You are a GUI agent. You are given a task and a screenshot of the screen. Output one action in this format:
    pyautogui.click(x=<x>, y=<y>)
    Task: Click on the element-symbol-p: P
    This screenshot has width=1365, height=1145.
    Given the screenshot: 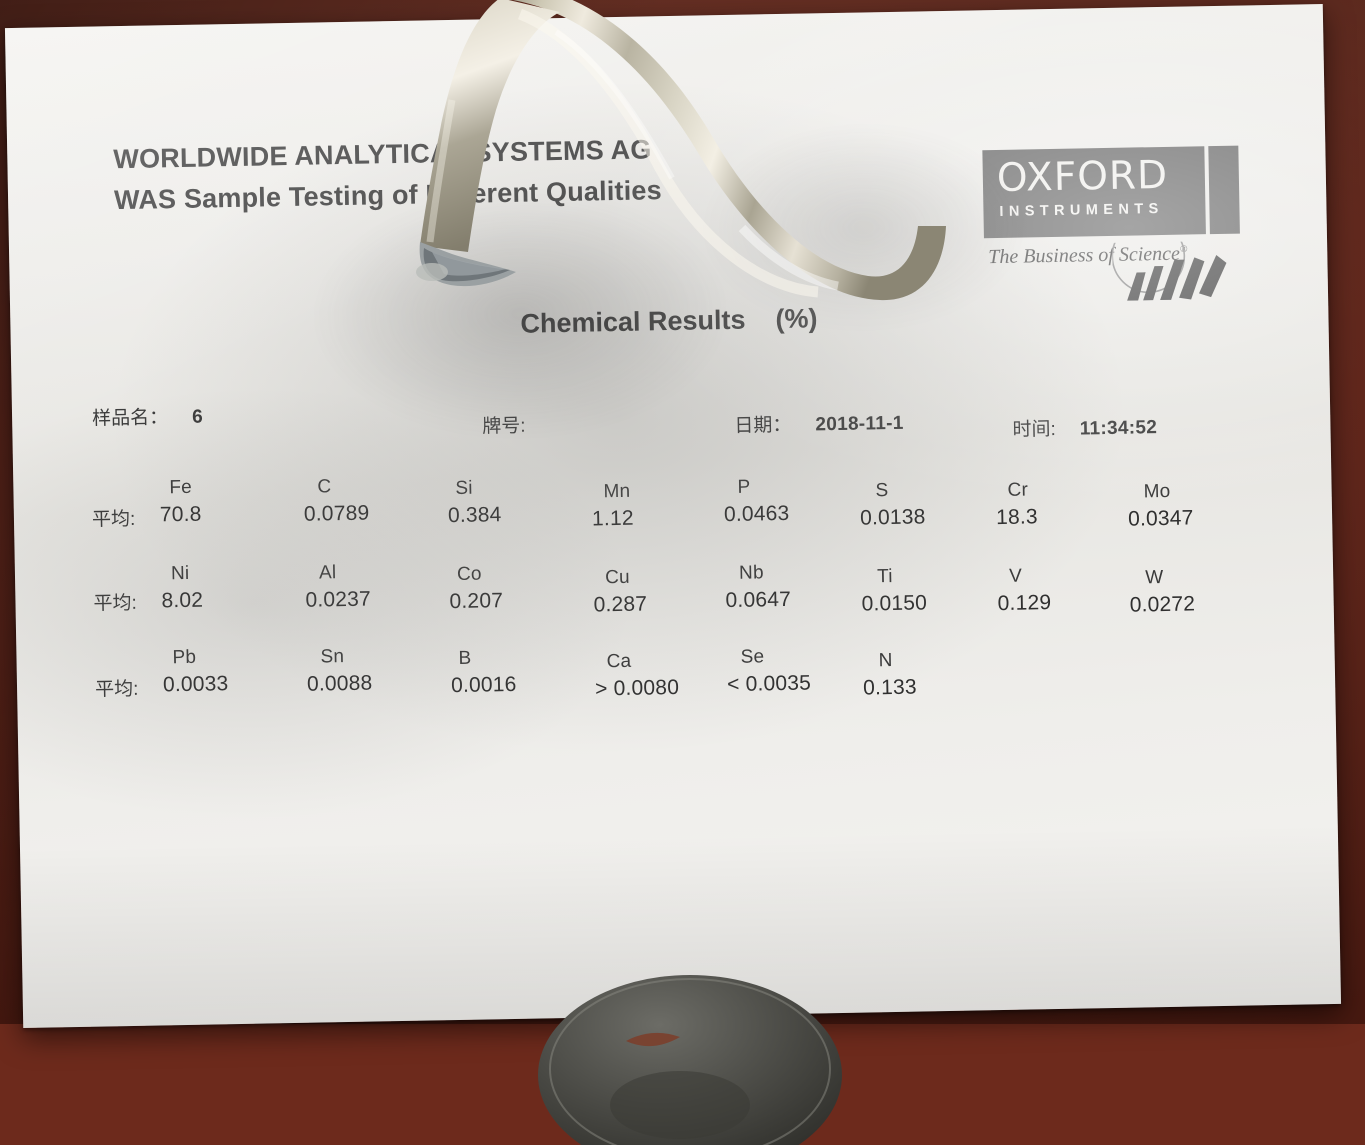 What is the action you would take?
    pyautogui.click(x=763, y=487)
    